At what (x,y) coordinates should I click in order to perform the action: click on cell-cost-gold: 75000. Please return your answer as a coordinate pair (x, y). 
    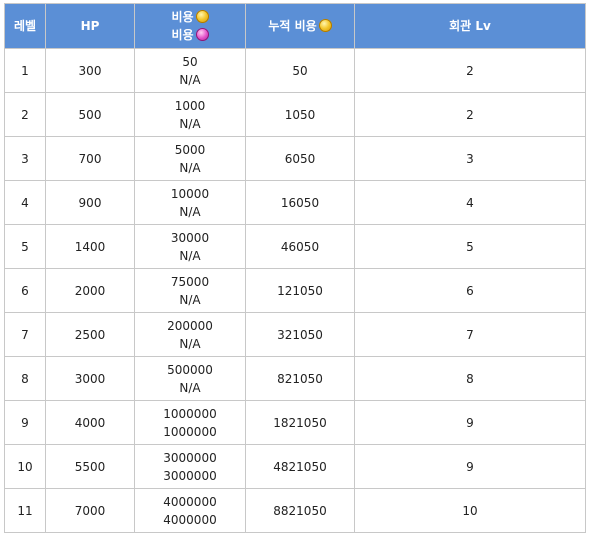
    Looking at the image, I should click on (190, 281).